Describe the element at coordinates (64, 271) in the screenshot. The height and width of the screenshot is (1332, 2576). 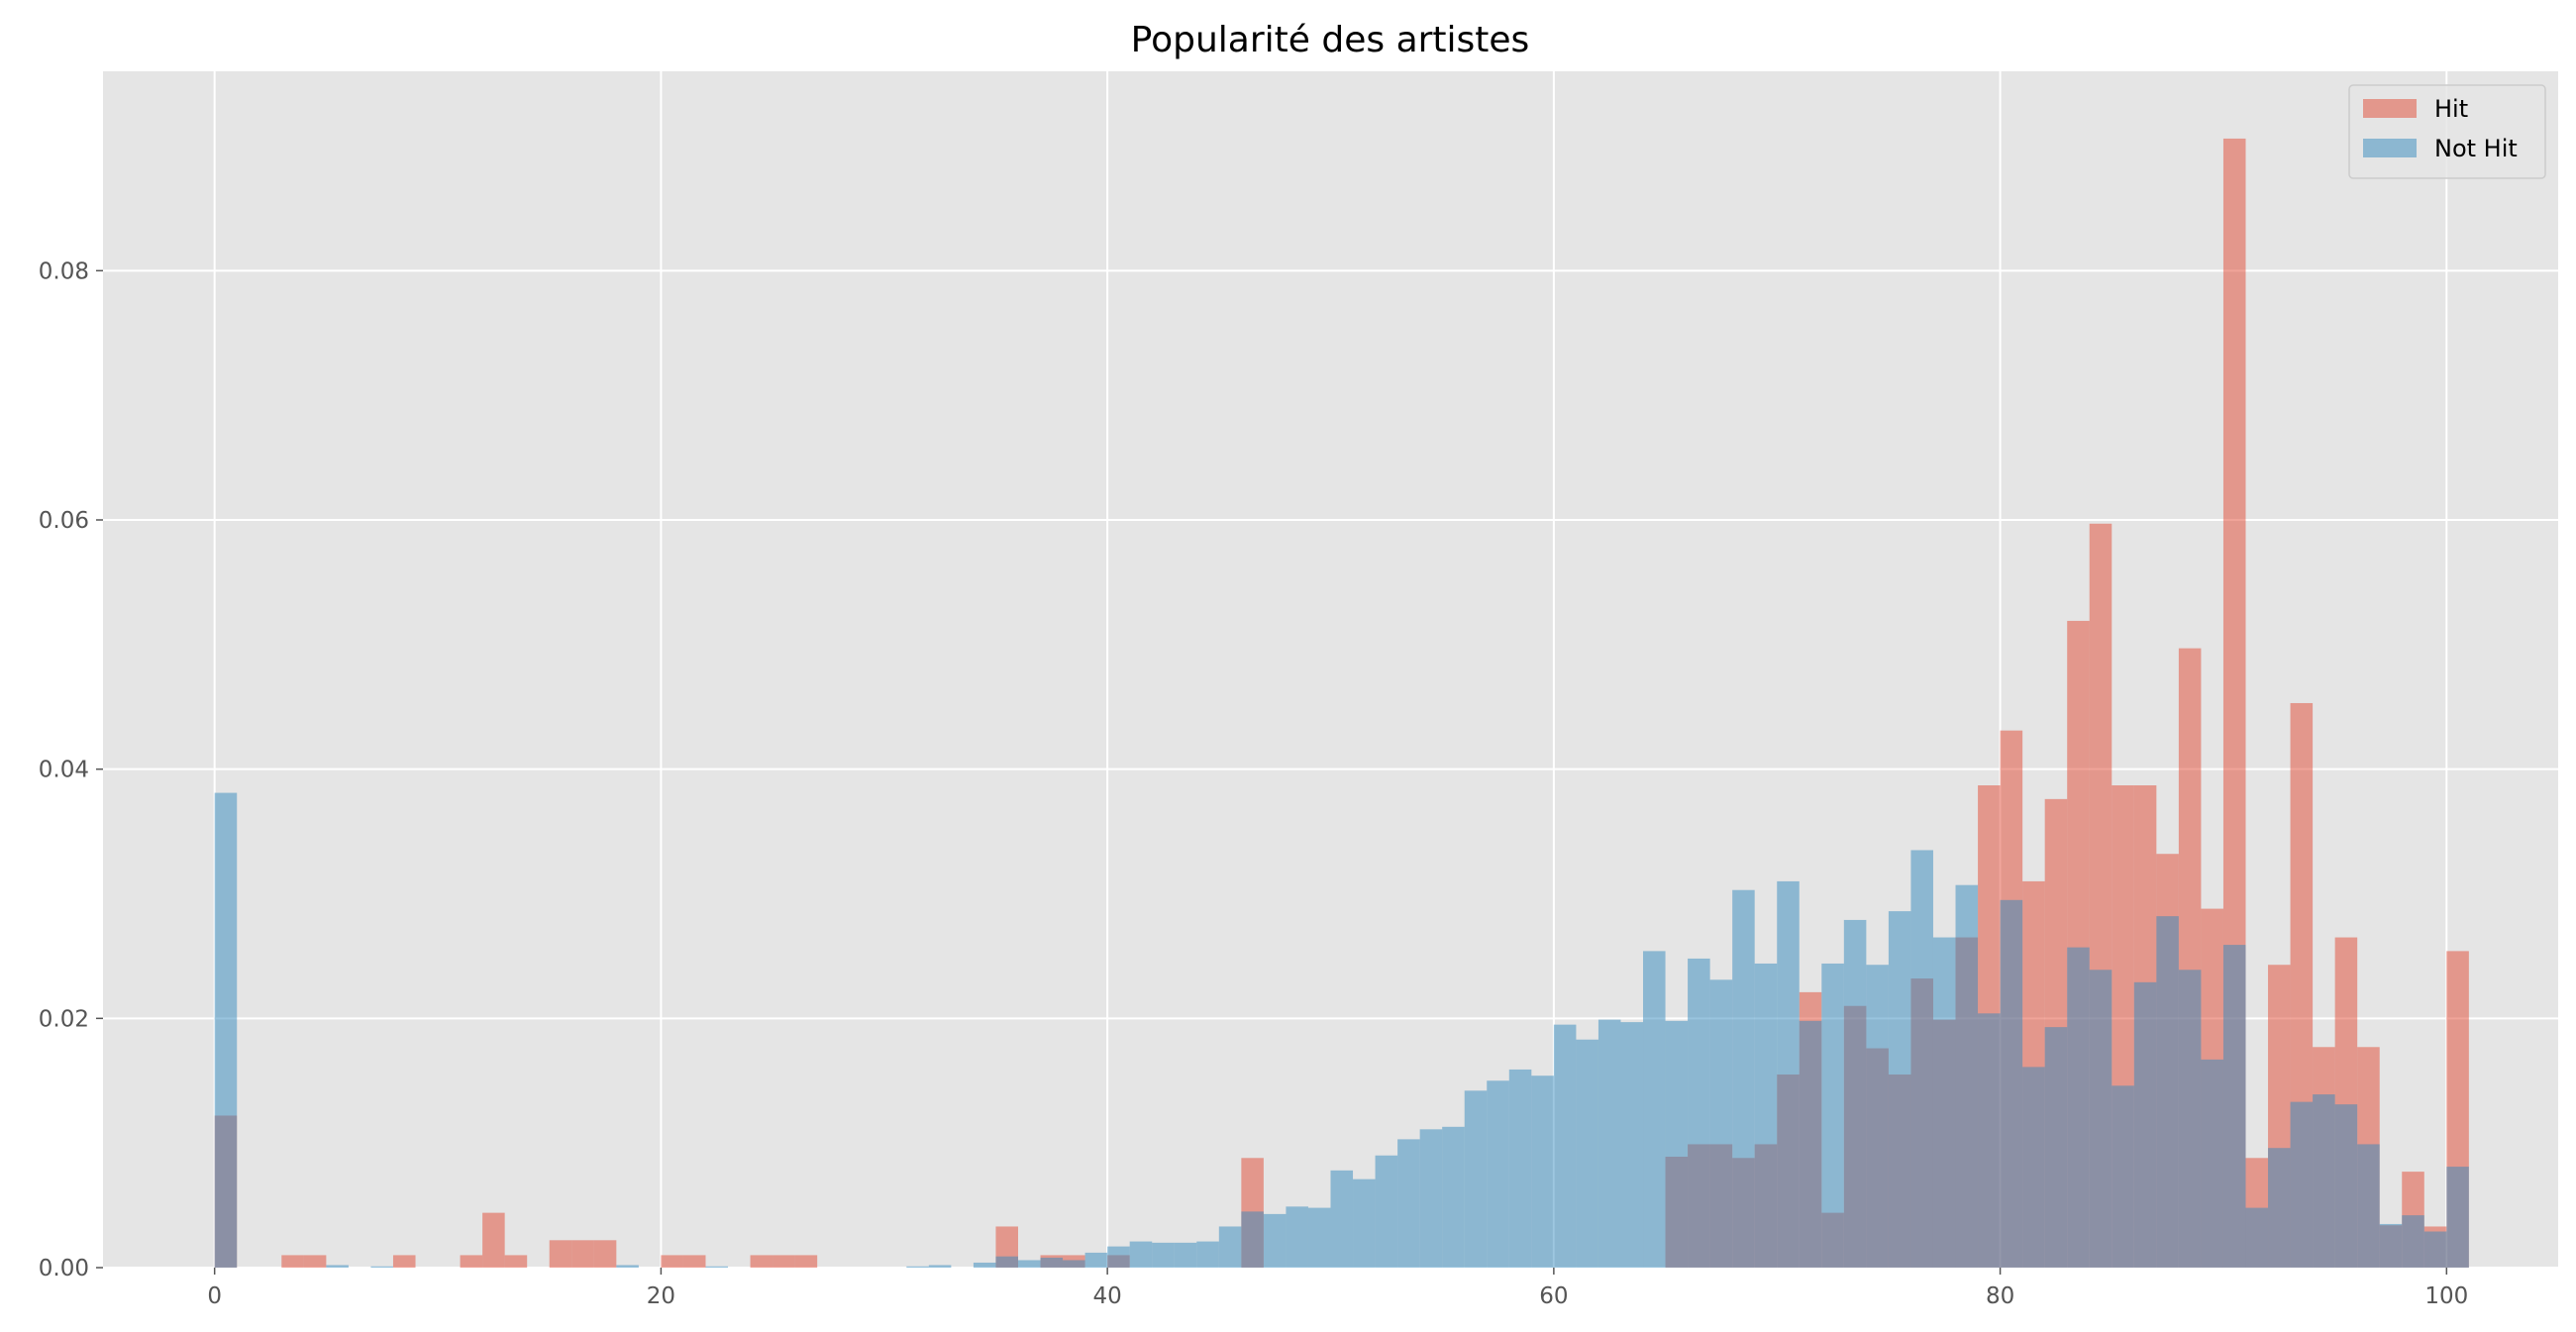
I see `y-tick-label: 0.08` at that location.